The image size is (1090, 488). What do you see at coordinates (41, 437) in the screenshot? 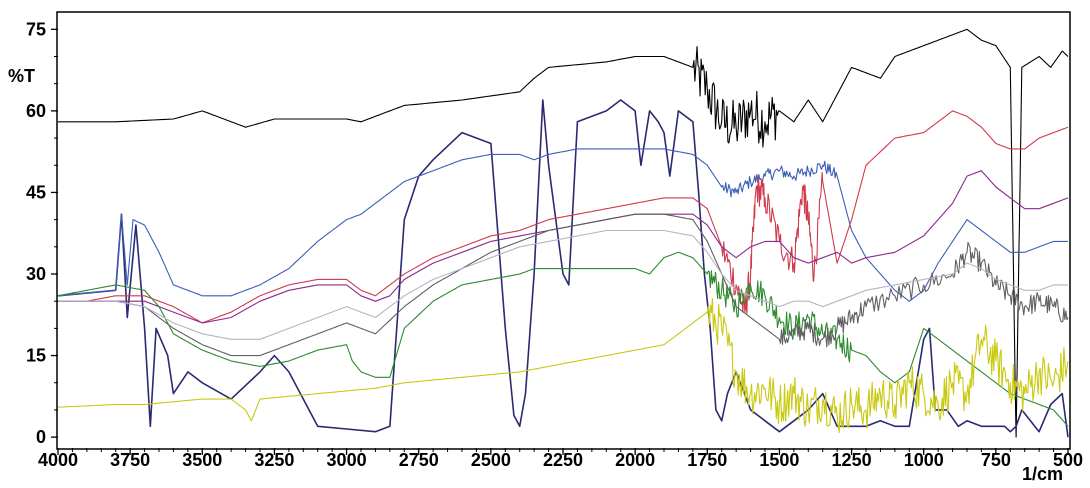
I see `y-tick-label: 0` at bounding box center [41, 437].